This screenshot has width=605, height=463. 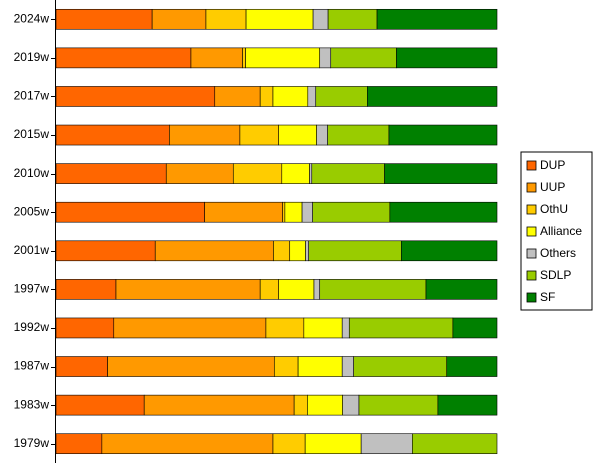 I want to click on y-tick-label: 1997w, so click(x=32, y=289).